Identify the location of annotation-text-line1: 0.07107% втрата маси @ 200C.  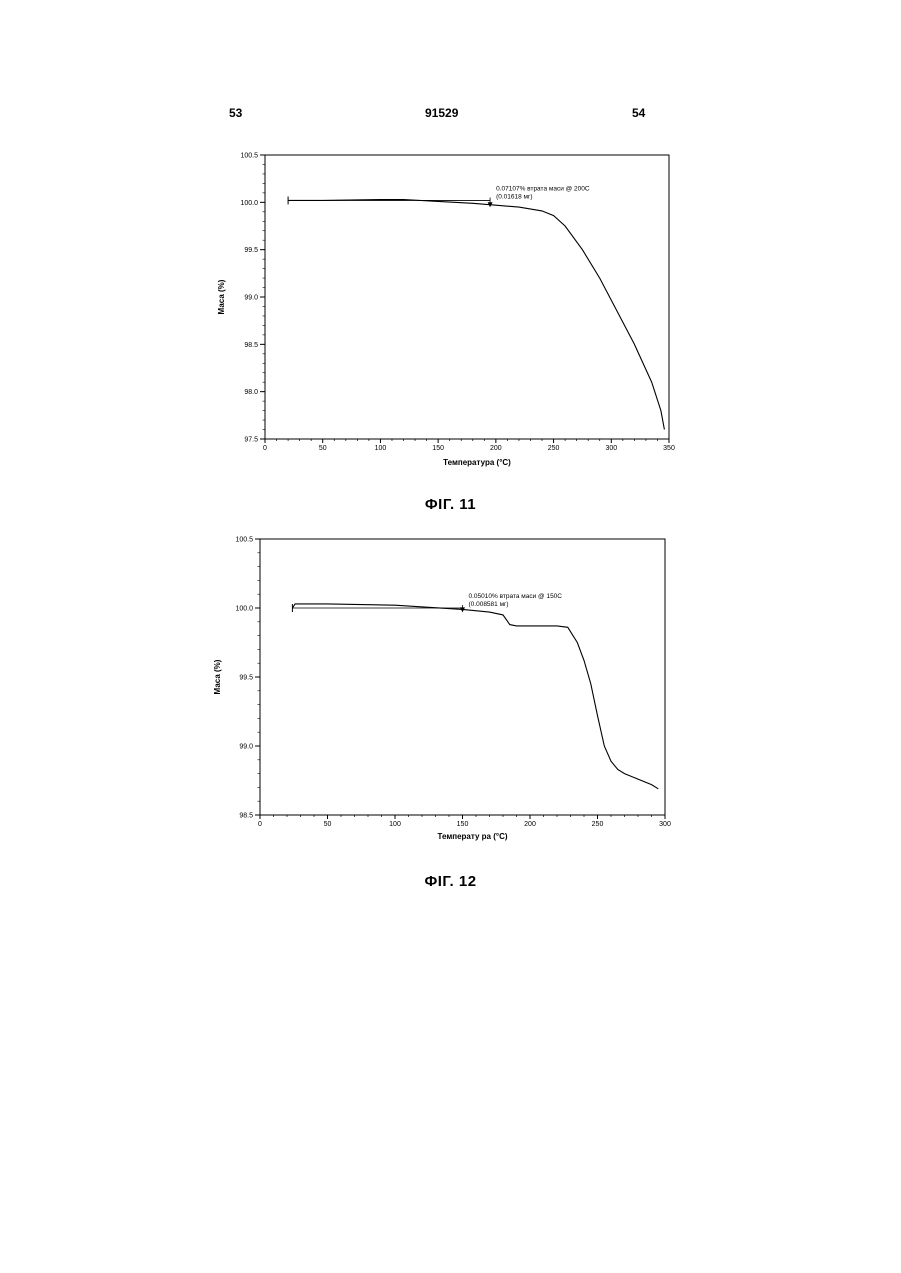
(543, 188).